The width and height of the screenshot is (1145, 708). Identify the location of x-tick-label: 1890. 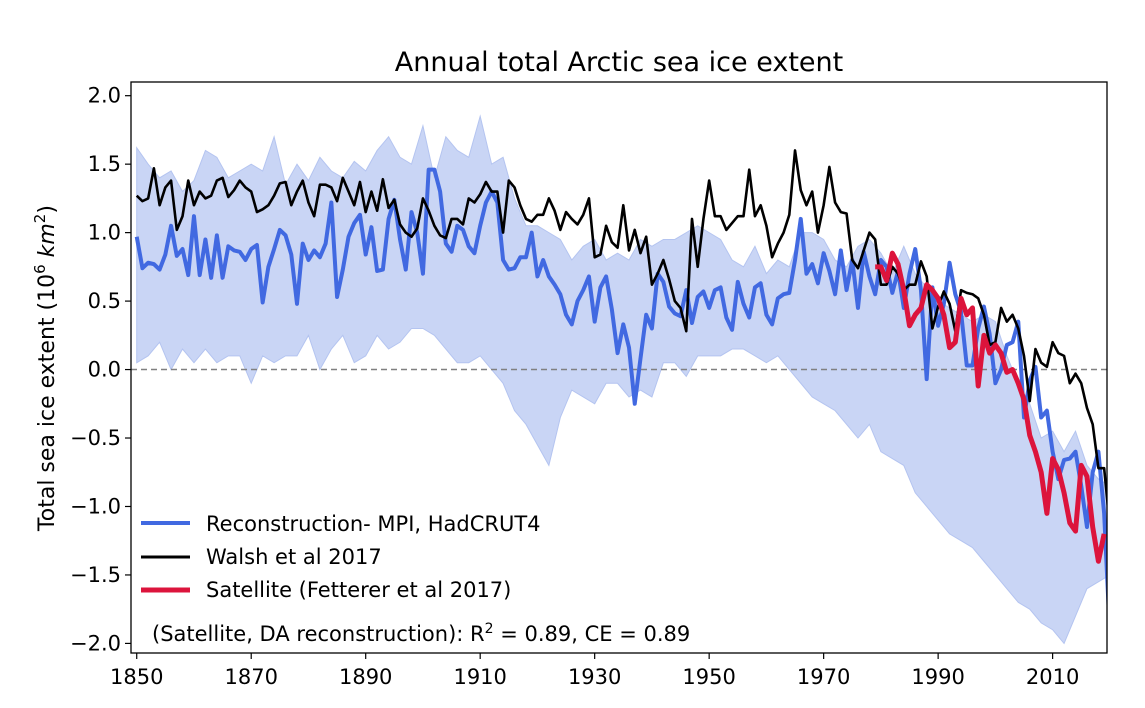
(365, 677).